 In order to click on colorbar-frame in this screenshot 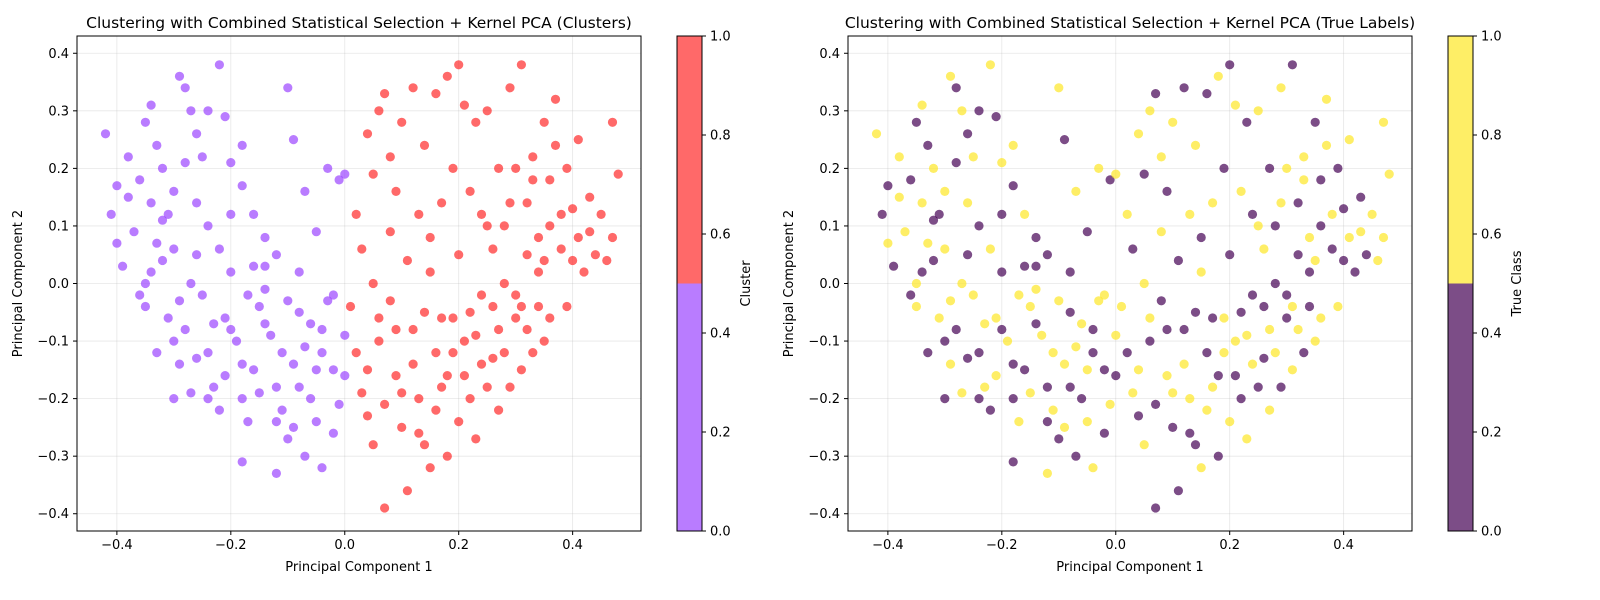, I will do `click(1460, 283)`.